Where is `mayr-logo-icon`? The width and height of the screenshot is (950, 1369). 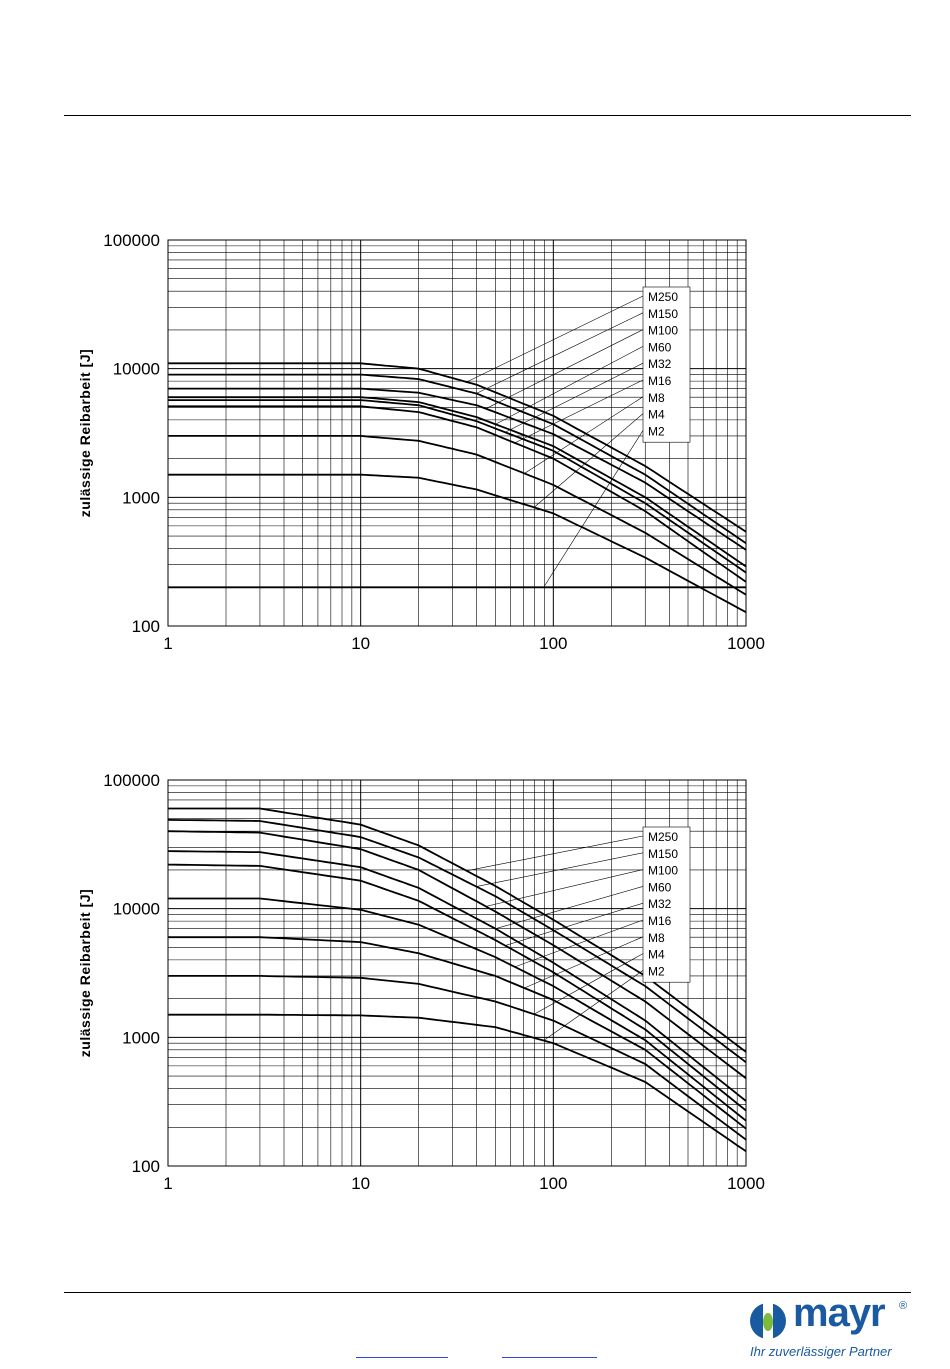 mayr-logo-icon is located at coordinates (768, 1321).